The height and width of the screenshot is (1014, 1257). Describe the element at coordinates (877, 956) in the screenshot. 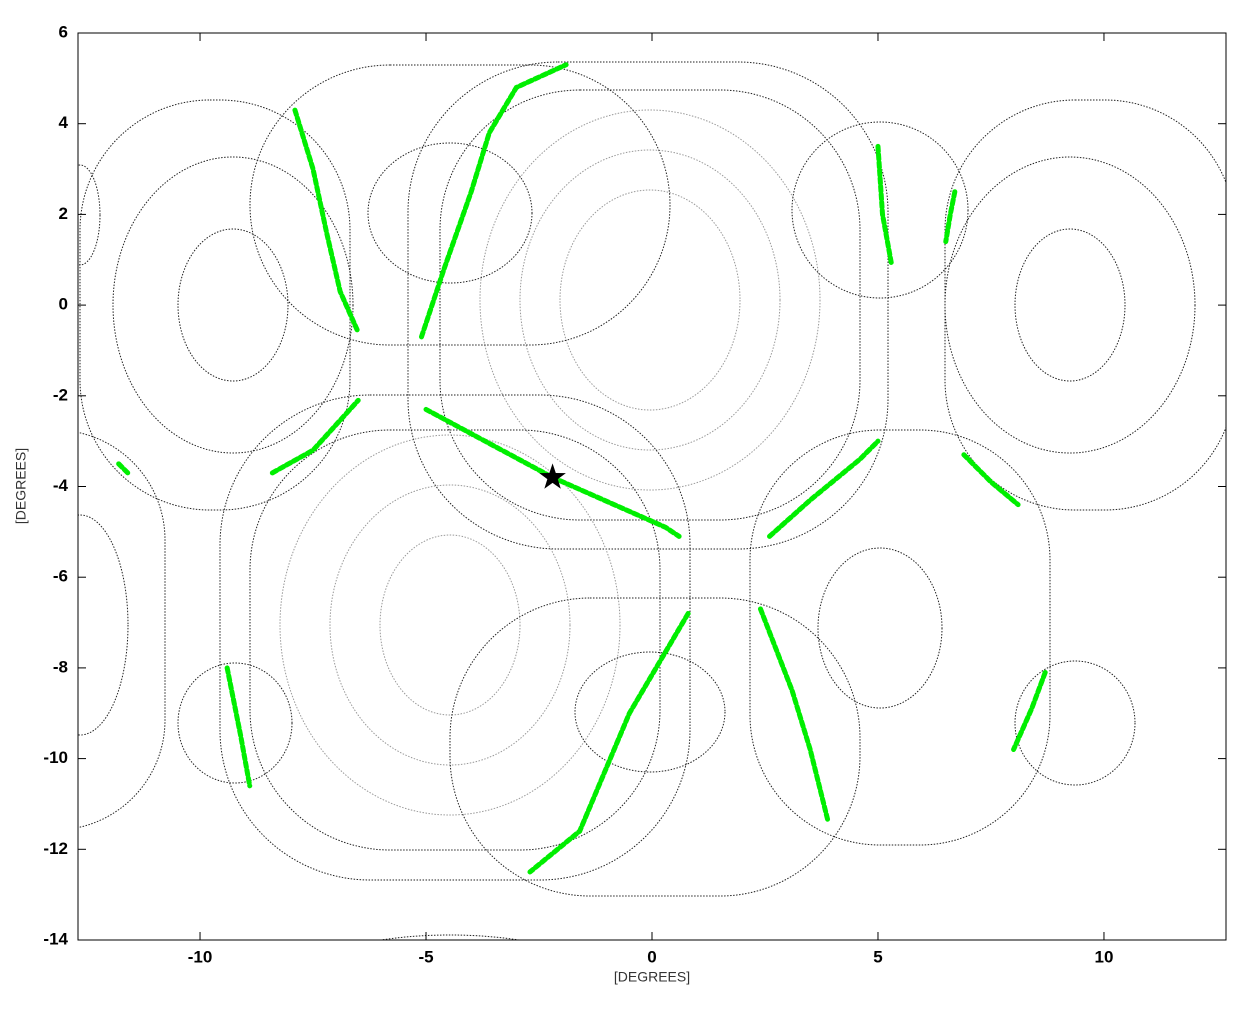

I see `x-tick-label: 5` at that location.